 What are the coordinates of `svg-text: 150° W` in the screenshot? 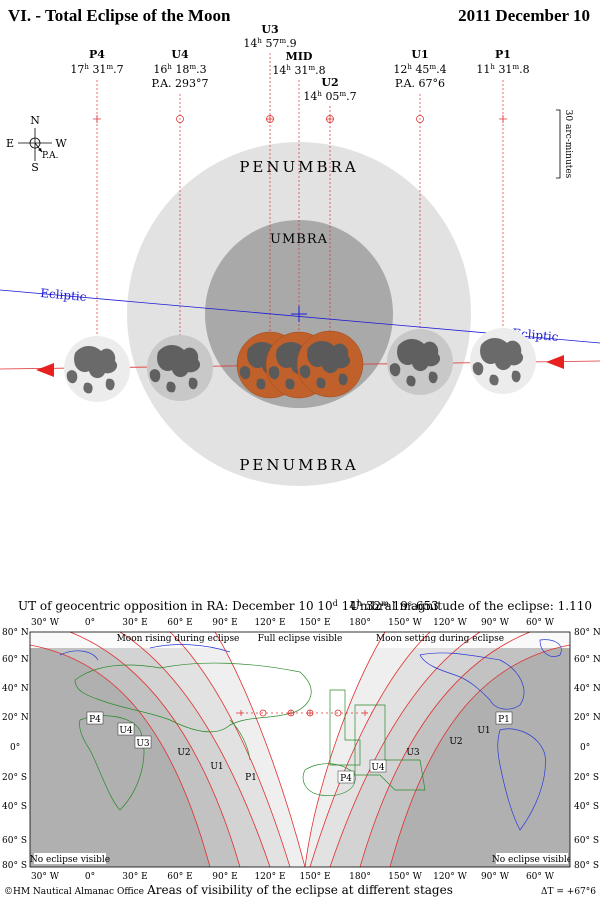 It's located at (405, 623).